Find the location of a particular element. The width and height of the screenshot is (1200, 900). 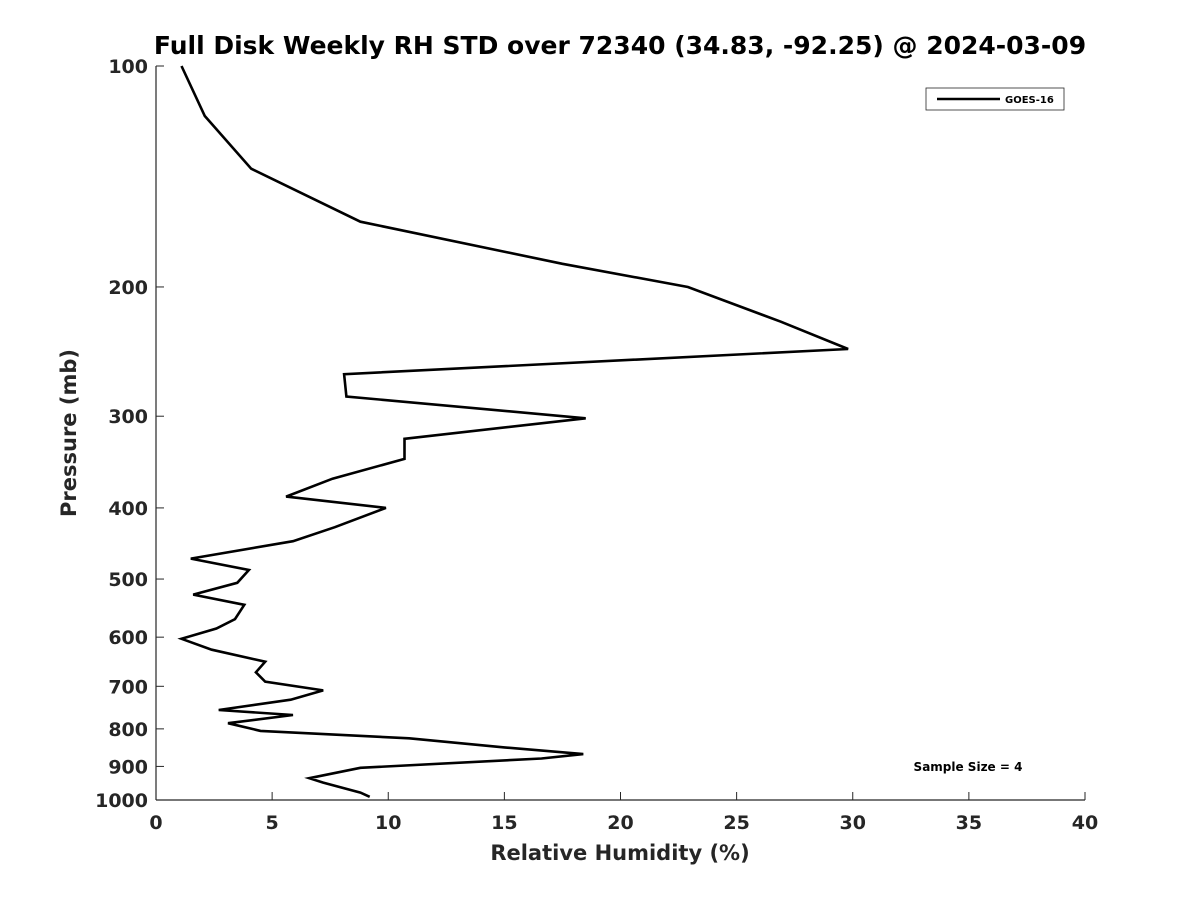

x-tick-label: 0 is located at coordinates (155, 823).